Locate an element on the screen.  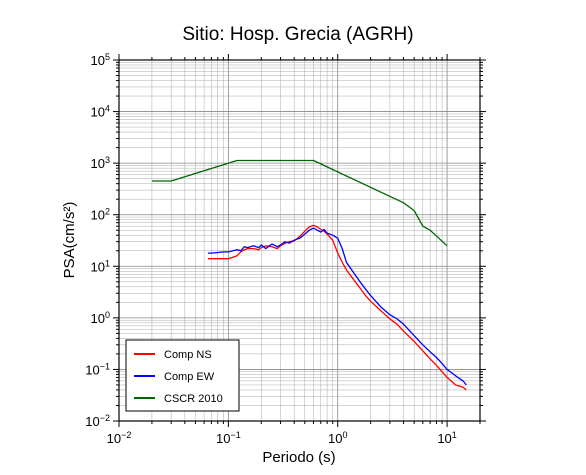
x-tick-label: 10¹ is located at coordinates (446, 438).